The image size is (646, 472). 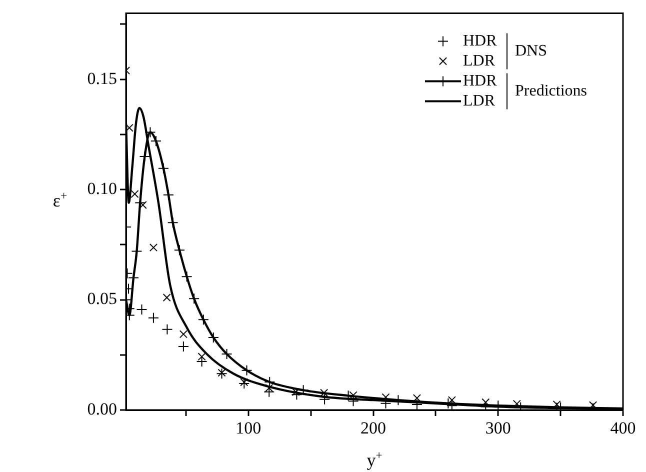 I want to click on y-axis-title: ε+, so click(x=60, y=200).